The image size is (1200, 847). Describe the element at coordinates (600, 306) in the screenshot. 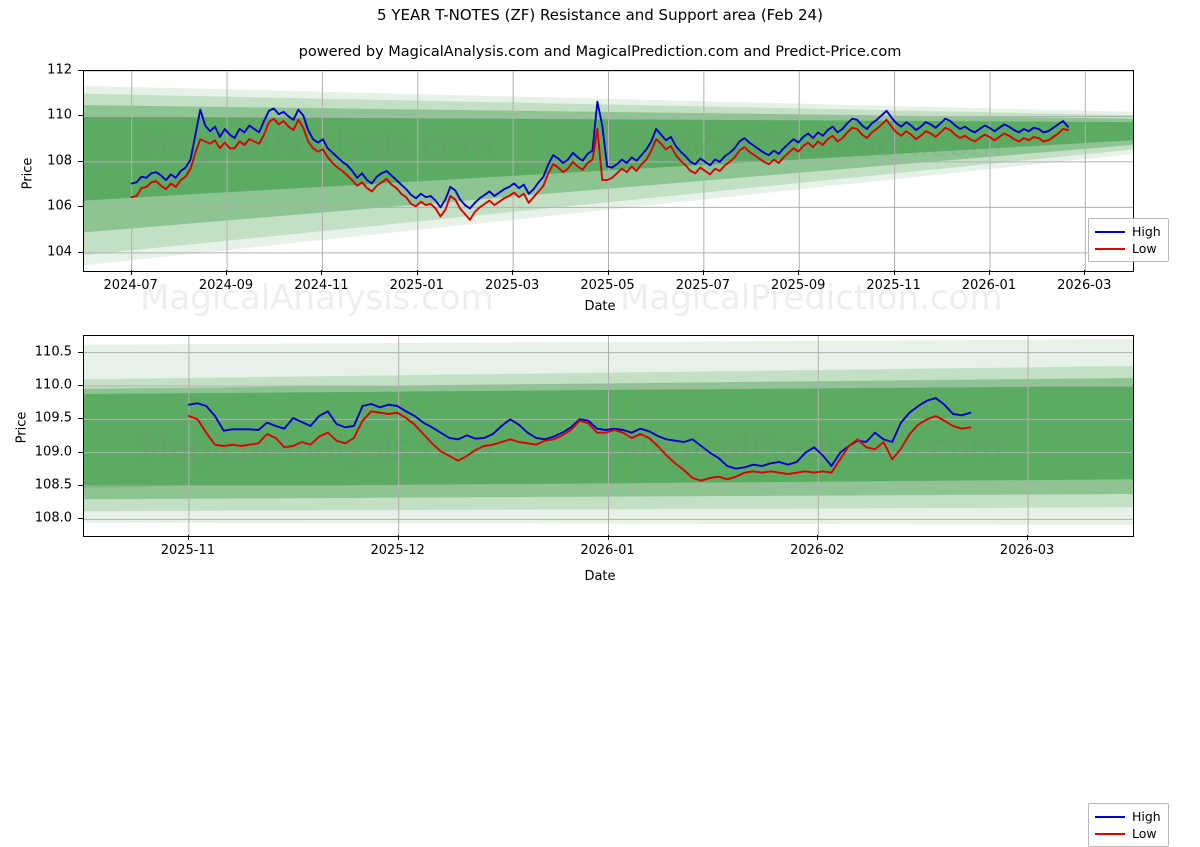

I see `top-chart-xlabel: Date` at that location.